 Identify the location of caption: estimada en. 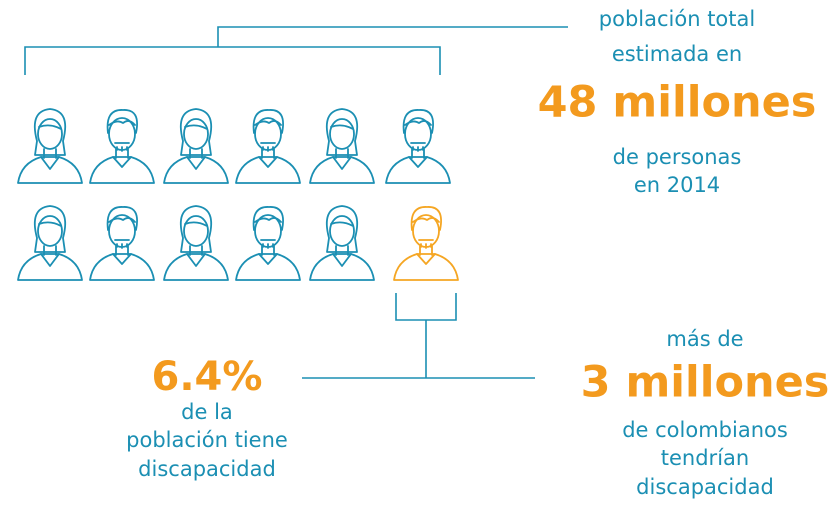
(677, 54).